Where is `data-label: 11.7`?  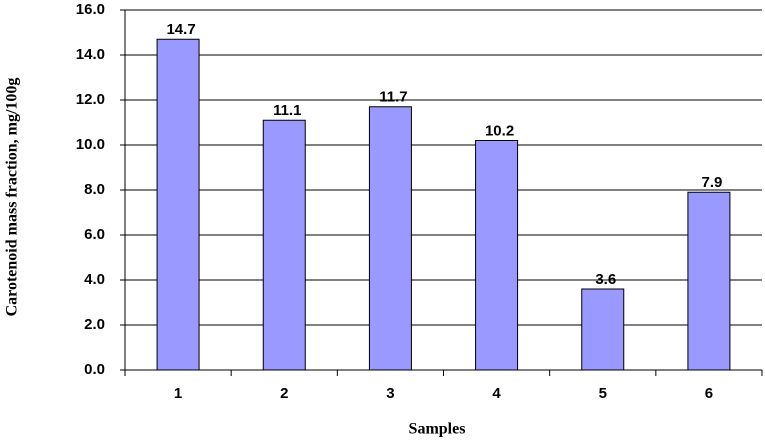 data-label: 11.7 is located at coordinates (393, 97).